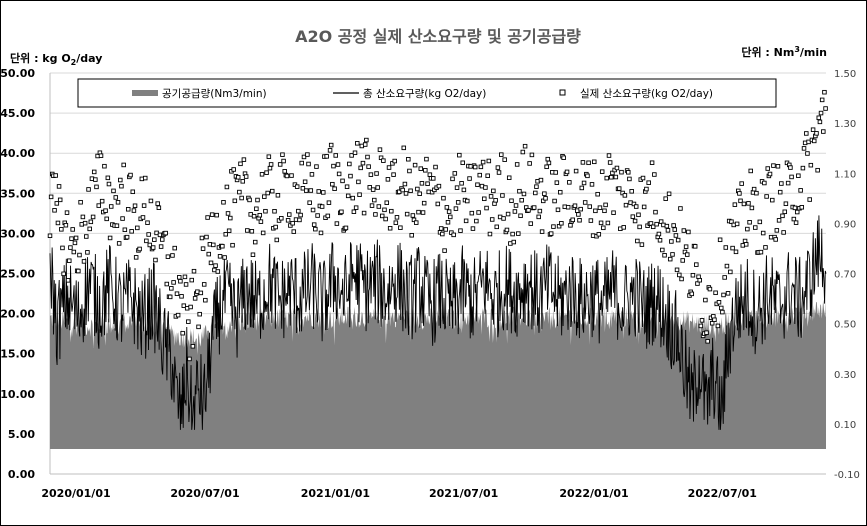 This screenshot has width=867, height=526. Describe the element at coordinates (847, 475) in the screenshot. I see `right-tick-label-0: -0.10` at that location.